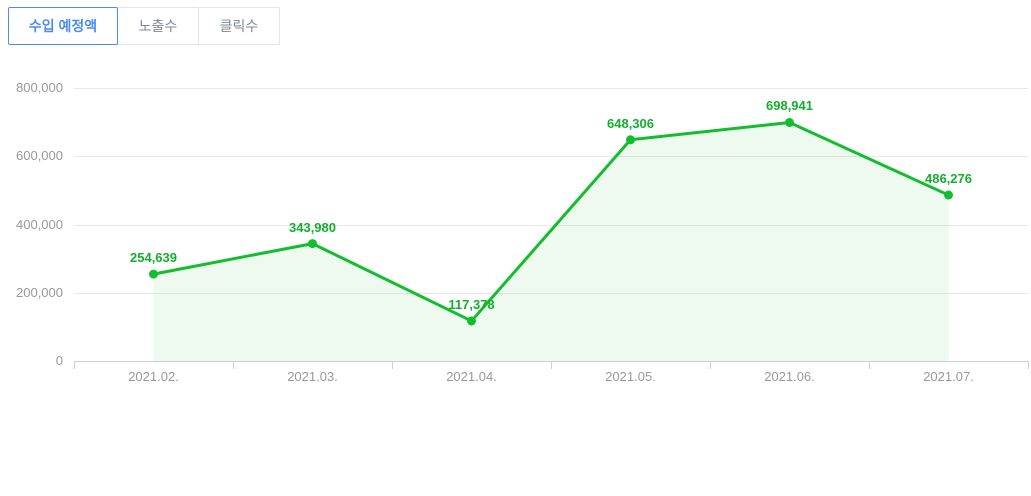 This screenshot has height=496, width=1031. I want to click on x-axis-tick-label: 2021.05., so click(630, 376).